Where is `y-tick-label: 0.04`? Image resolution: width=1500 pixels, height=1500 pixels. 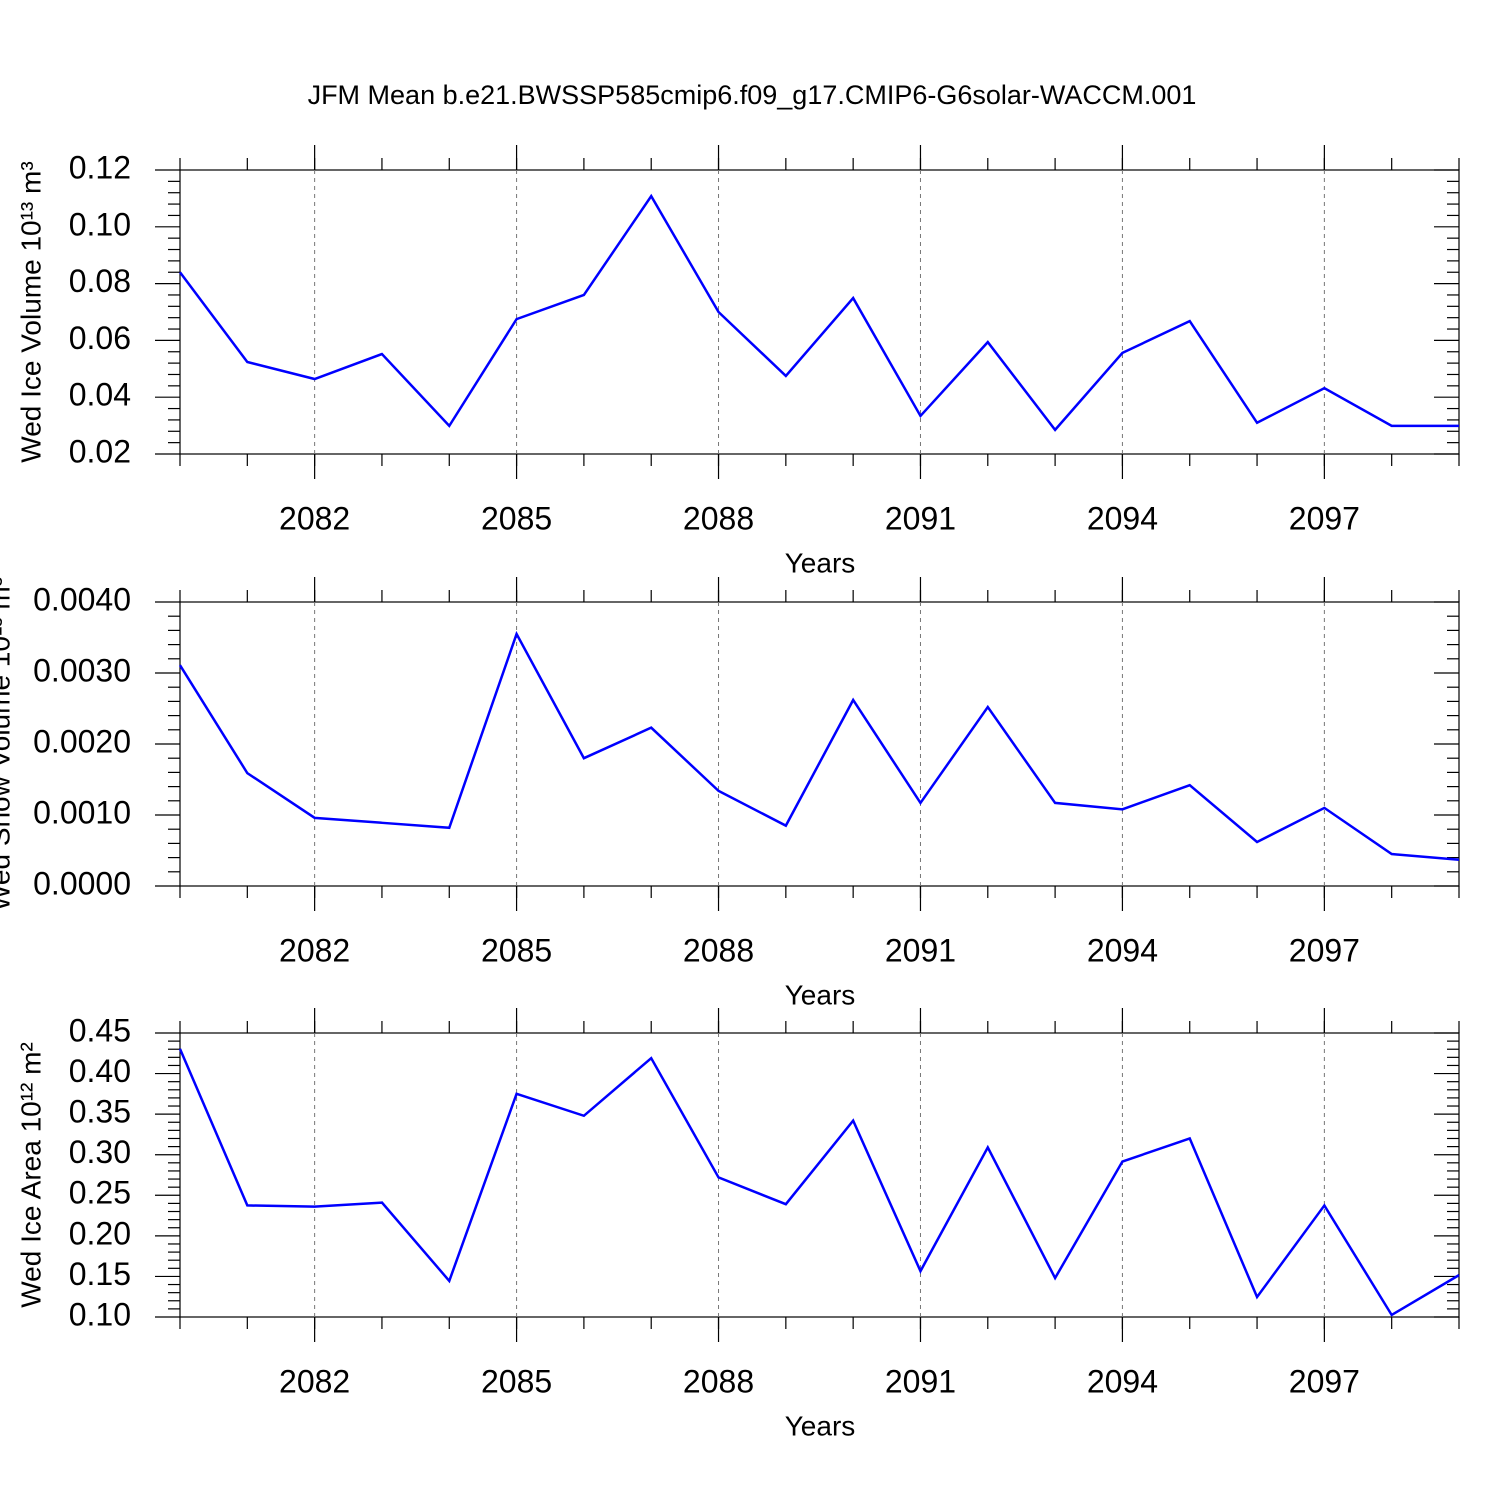
y-tick-label: 0.04 is located at coordinates (100, 395).